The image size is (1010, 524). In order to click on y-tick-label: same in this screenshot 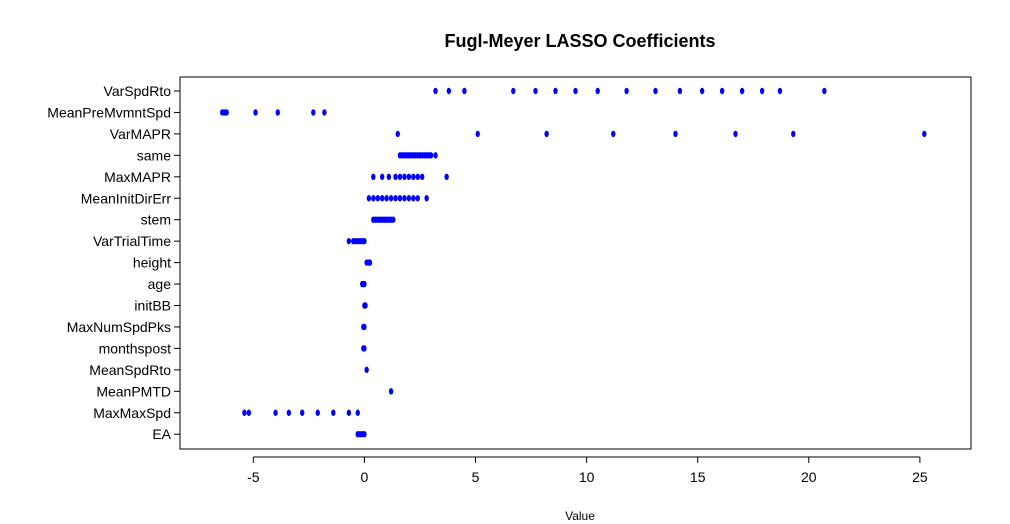, I will do `click(154, 155)`.